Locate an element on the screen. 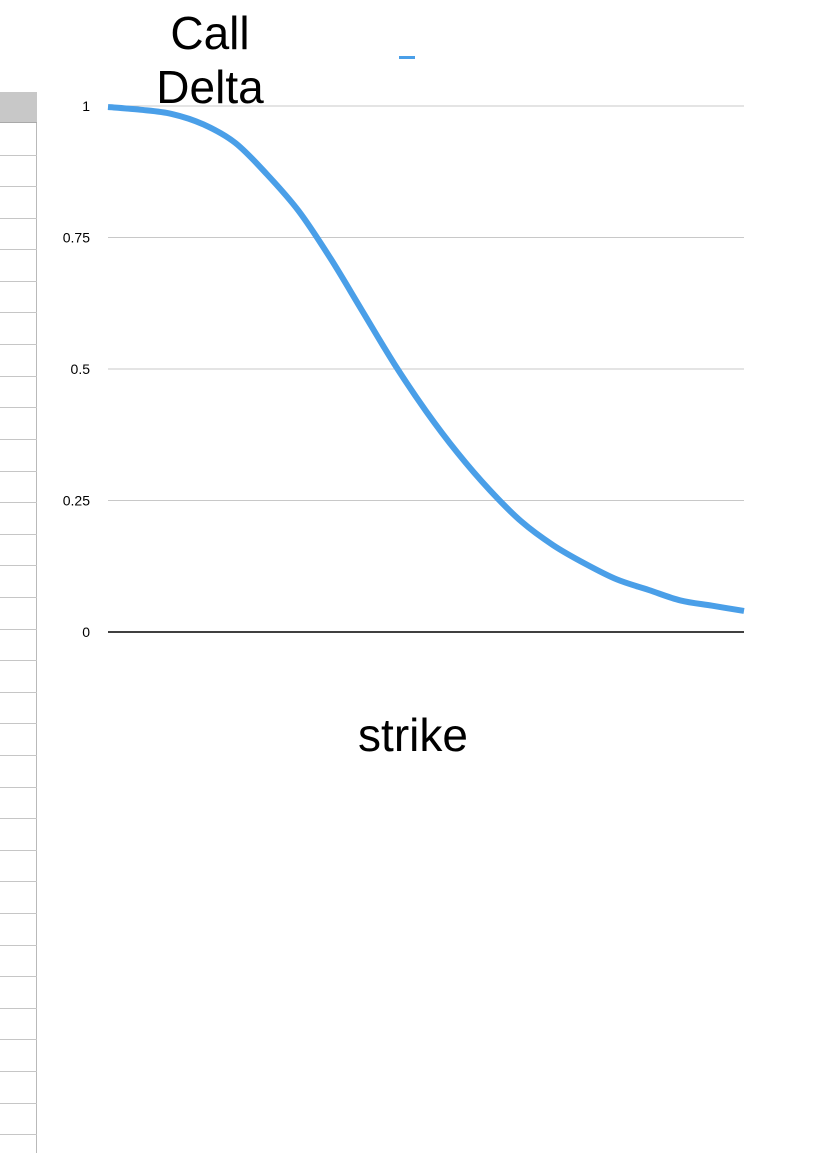  spreadsheet-column-header is located at coordinates (18, 107).